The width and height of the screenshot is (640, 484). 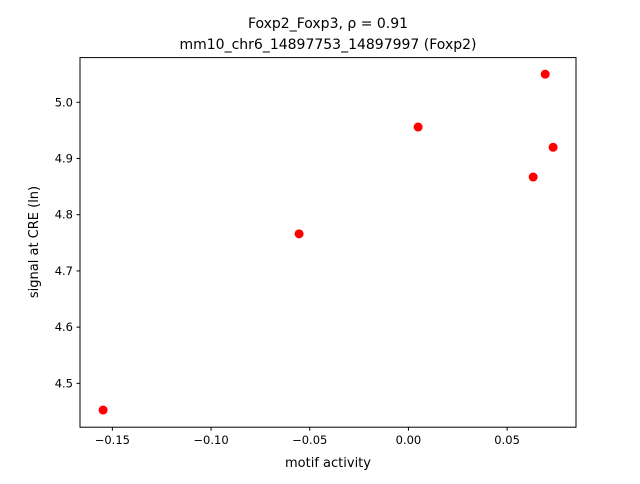 I want to click on x-tick-label: 0.00, so click(x=409, y=440).